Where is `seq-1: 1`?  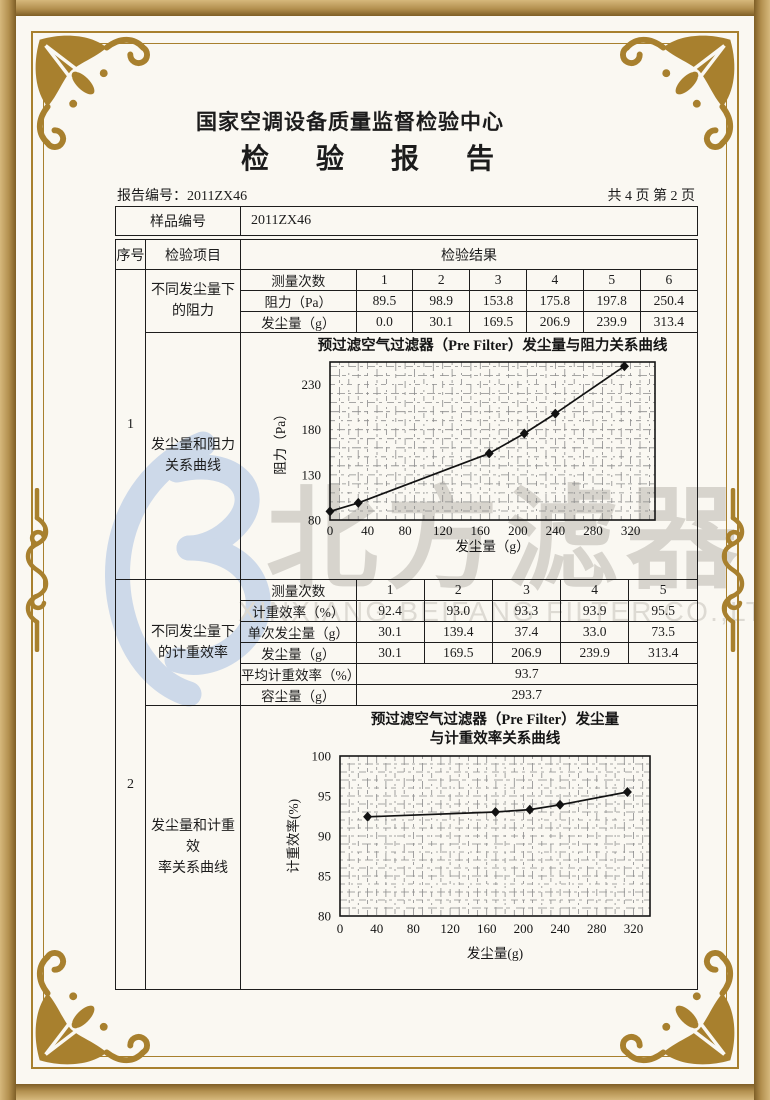
seq-1: 1 is located at coordinates (130, 424).